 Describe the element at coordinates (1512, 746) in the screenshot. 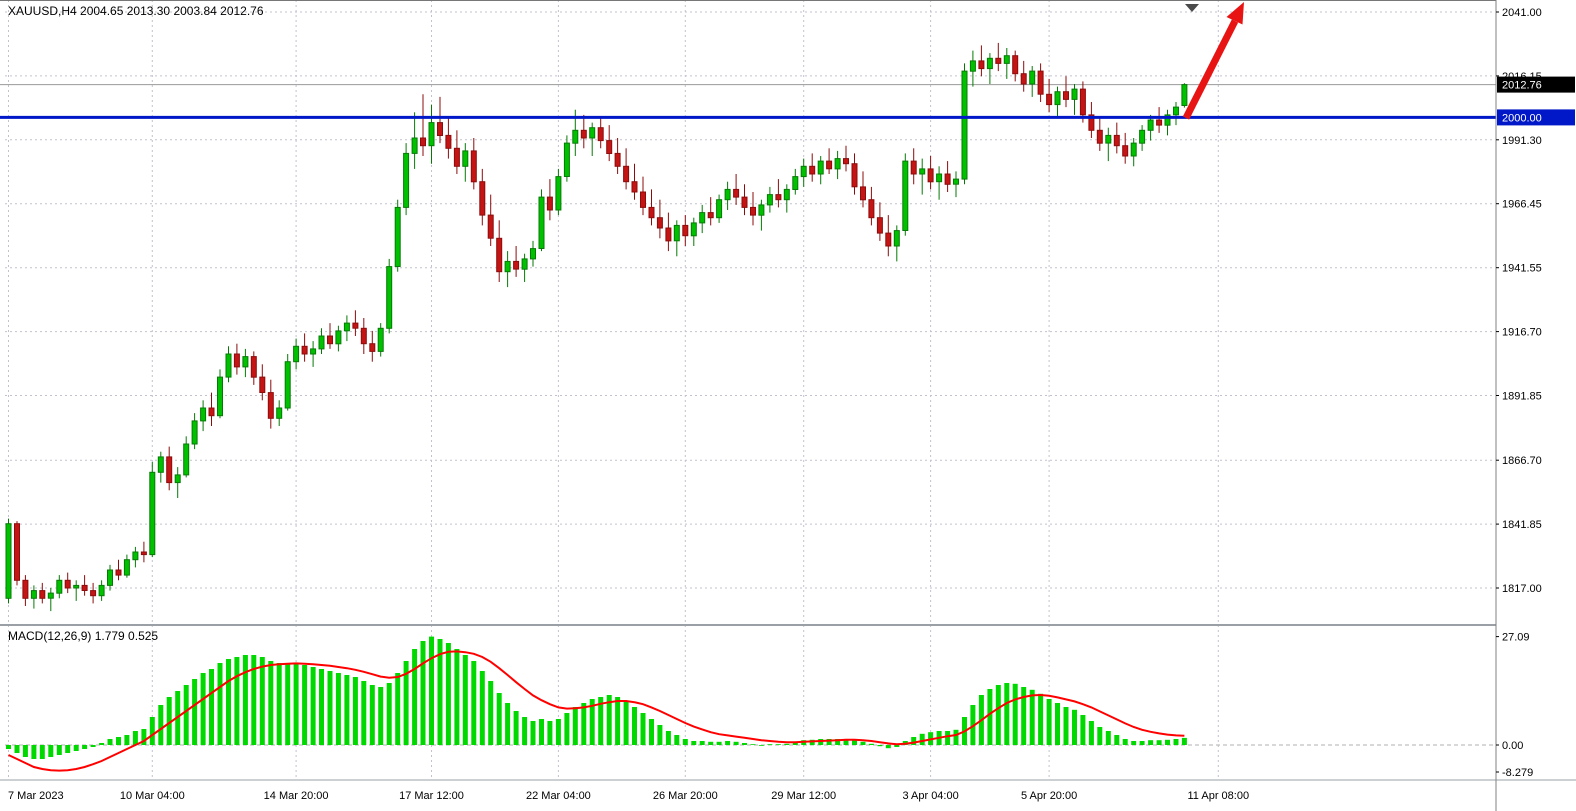

I see `macd-axis-label: 0.00` at that location.